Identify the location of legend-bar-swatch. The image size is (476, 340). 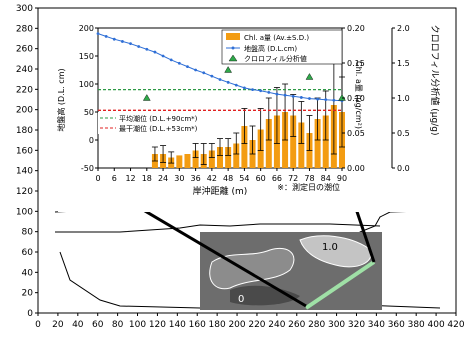
(233, 36).